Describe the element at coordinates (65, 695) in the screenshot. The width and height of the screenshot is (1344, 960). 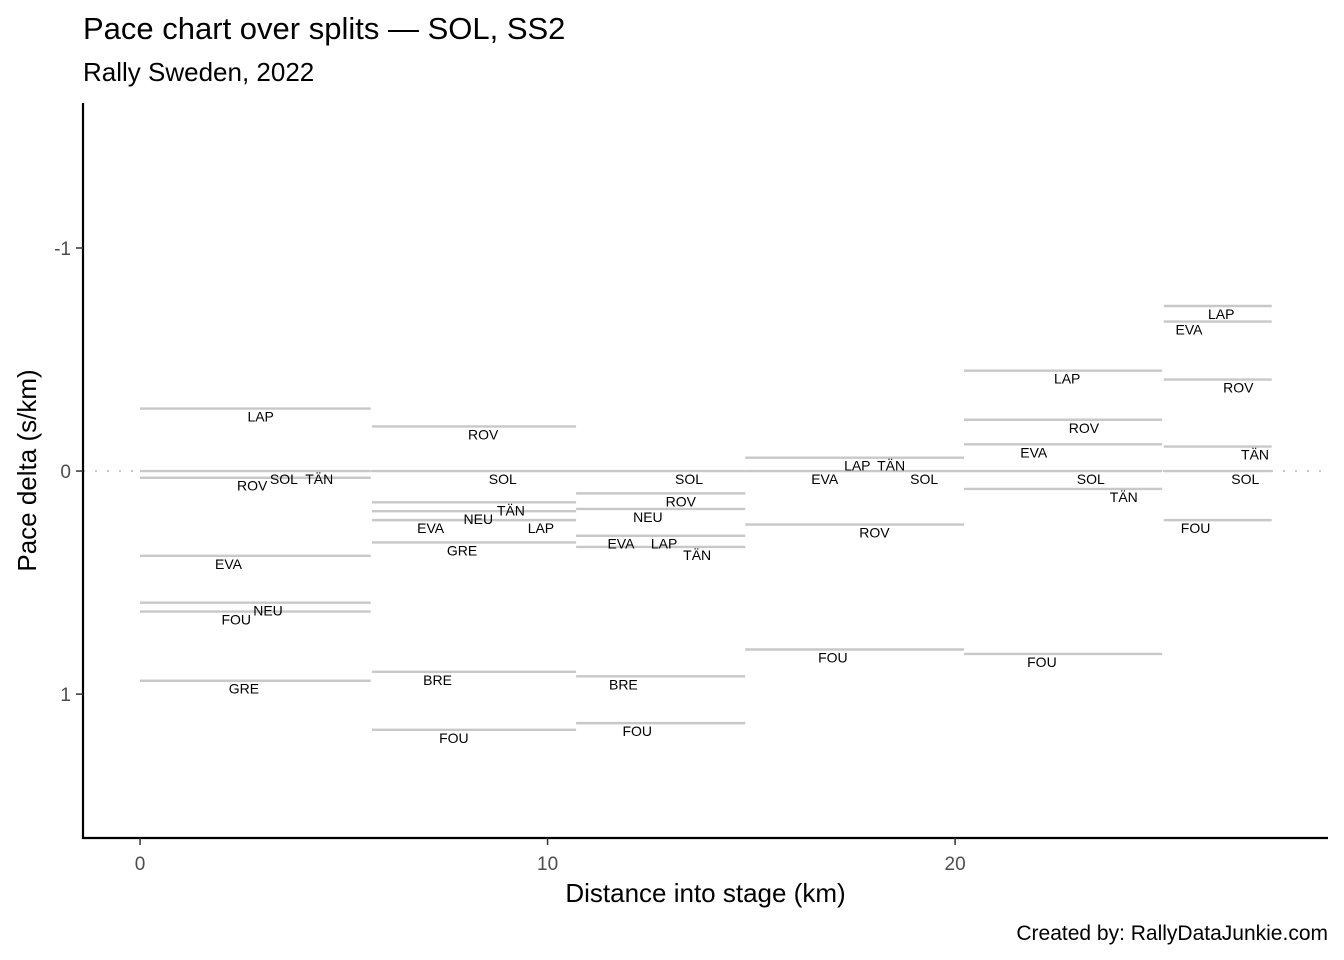
I see `y-tick-label: 1` at that location.